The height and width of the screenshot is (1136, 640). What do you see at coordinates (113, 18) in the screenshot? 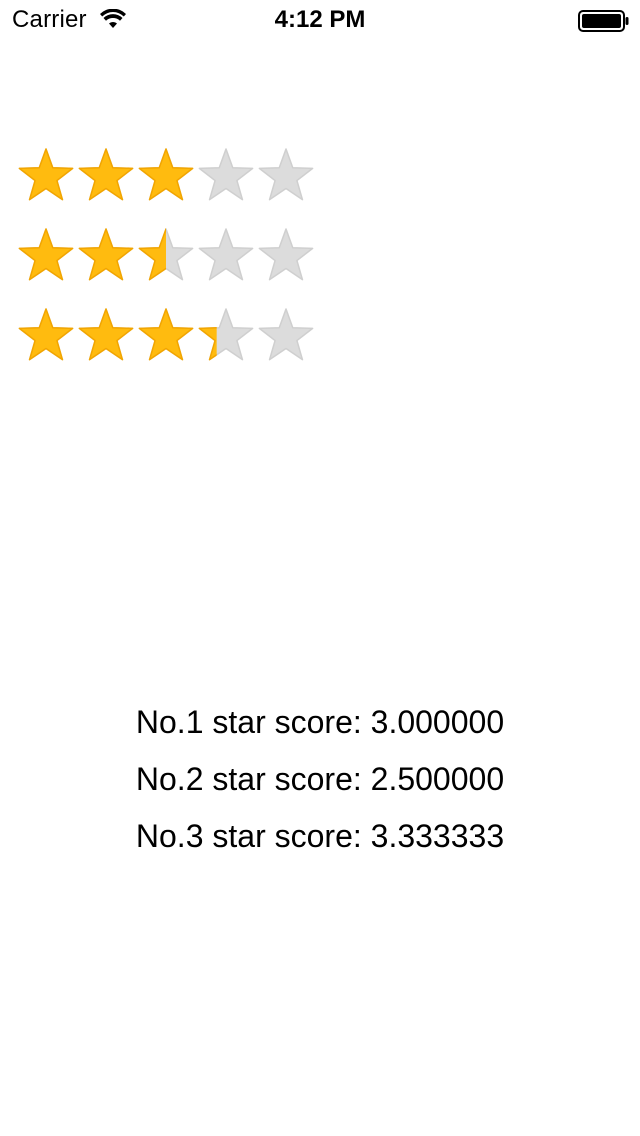
I see `wifi-icon` at bounding box center [113, 18].